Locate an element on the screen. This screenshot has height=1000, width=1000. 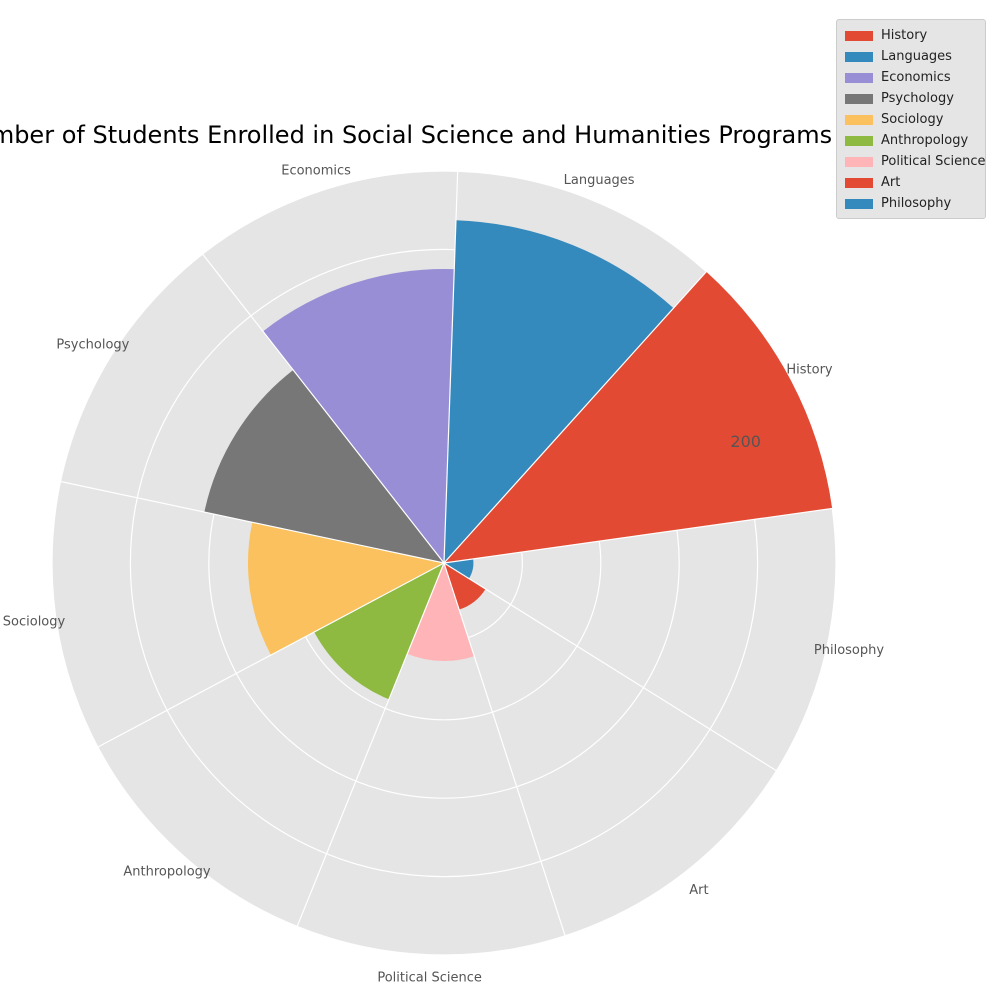
legend-item: Sociology is located at coordinates (911, 119).